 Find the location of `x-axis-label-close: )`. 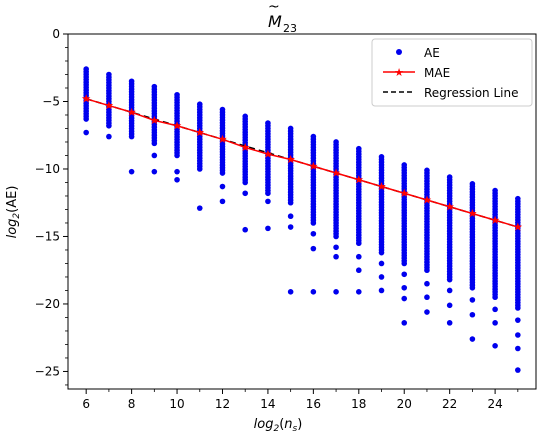

x-axis-label-close: ) is located at coordinates (299, 424).